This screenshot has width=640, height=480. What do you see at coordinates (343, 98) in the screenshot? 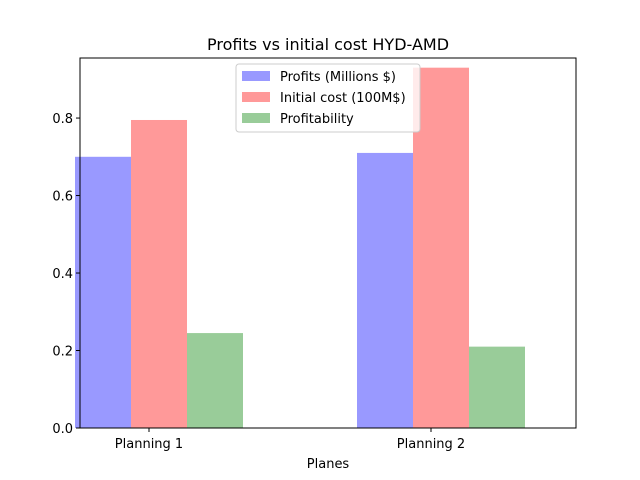
I see `legend-label: Initial cost (100M$)` at bounding box center [343, 98].